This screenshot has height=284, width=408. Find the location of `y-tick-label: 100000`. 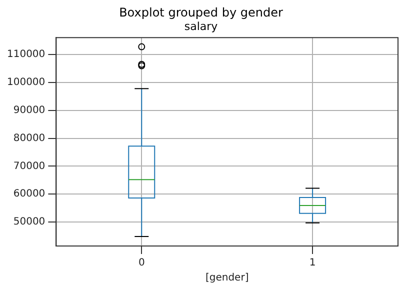

y-tick-label: 100000 is located at coordinates (26, 82).